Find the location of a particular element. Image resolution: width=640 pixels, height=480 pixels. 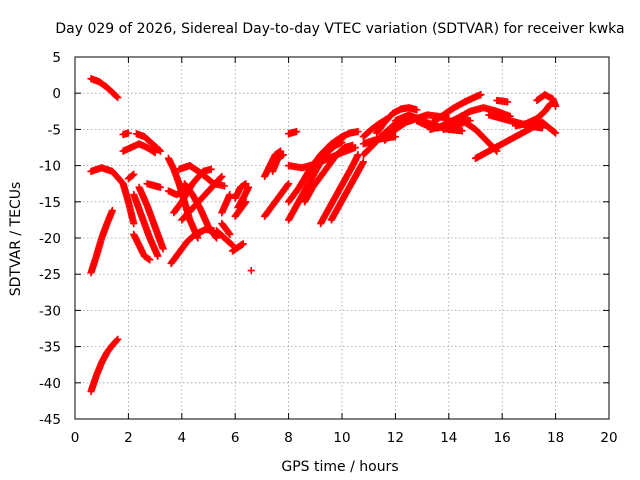

x-axis-label: GPS time / hours is located at coordinates (339, 467).